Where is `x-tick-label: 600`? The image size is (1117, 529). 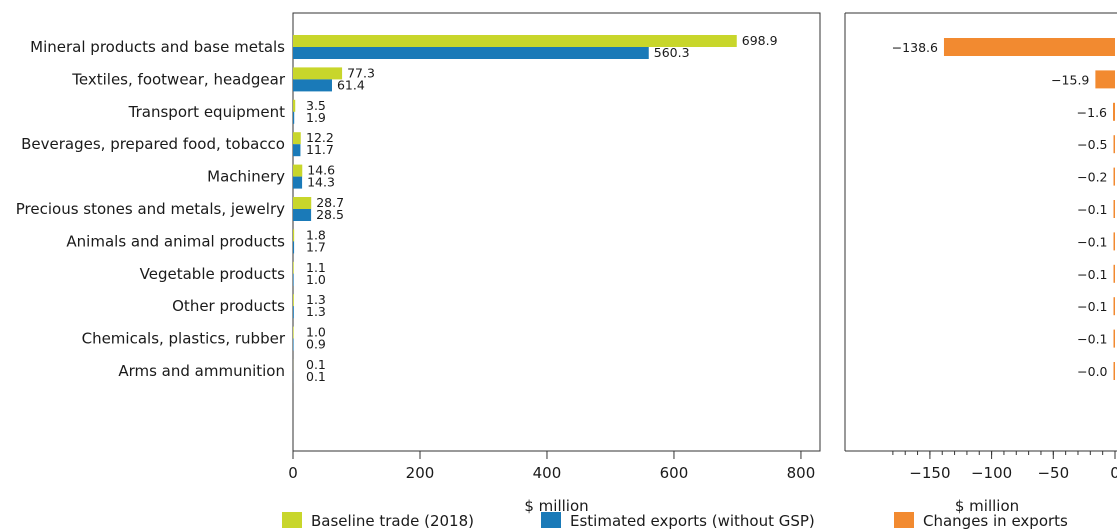 x-tick-label: 600 is located at coordinates (674, 473).